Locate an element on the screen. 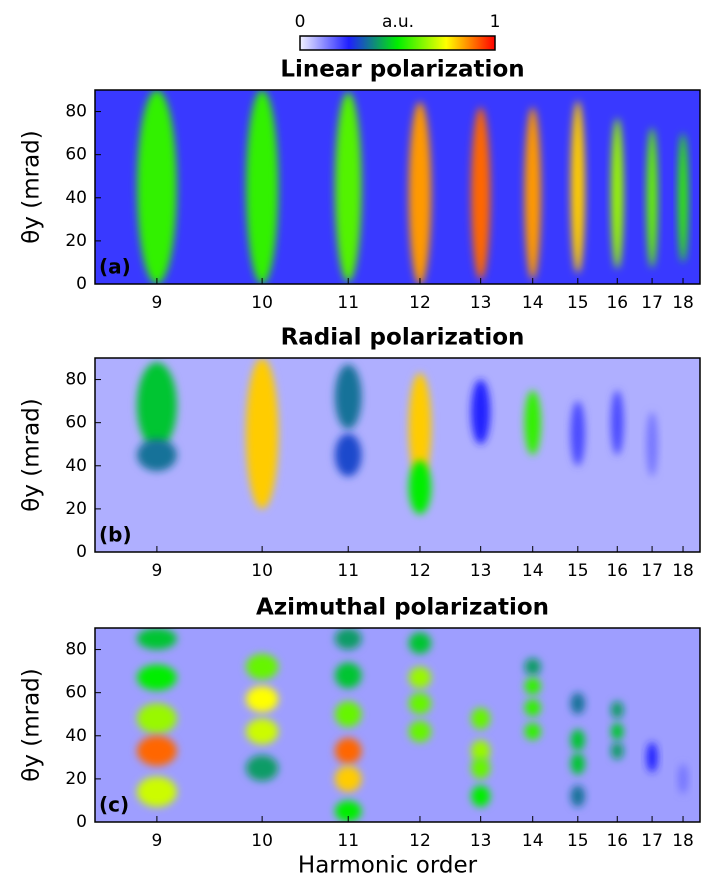 This screenshot has height=882, width=702. x-tick-label: 11 is located at coordinates (348, 571).